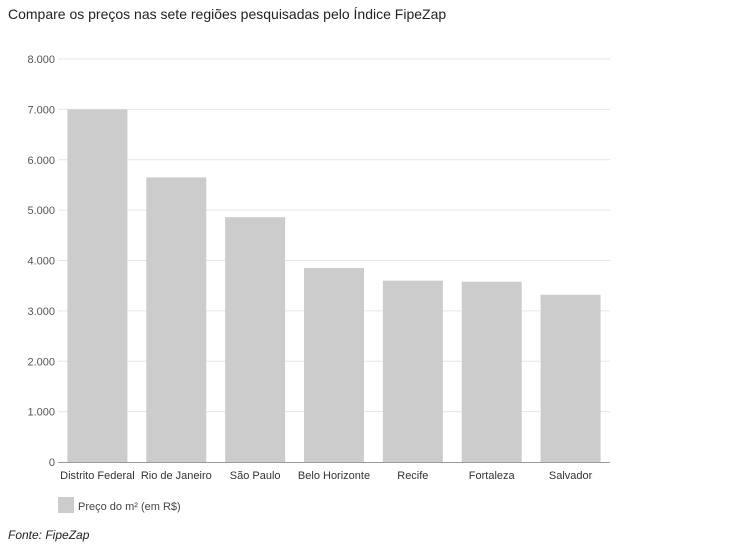  Describe the element at coordinates (41, 413) in the screenshot. I see `y-tick-label: 1.000` at that location.